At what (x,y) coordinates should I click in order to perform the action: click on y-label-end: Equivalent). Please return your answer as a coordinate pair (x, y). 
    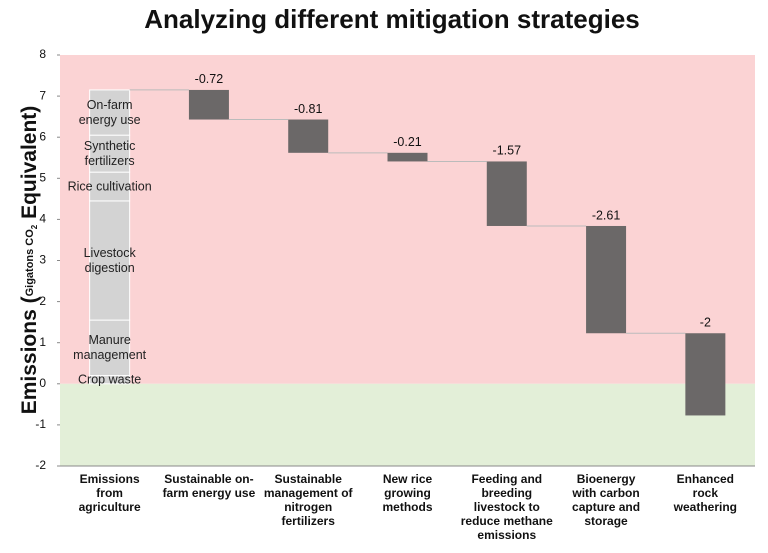
    Looking at the image, I should click on (29, 165).